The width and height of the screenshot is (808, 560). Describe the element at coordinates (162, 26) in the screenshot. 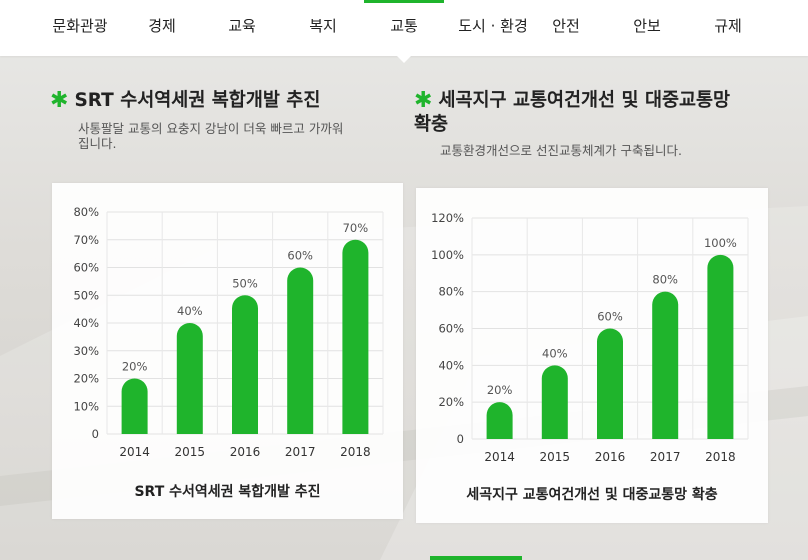

I see `nav-item-economy: 경제` at that location.